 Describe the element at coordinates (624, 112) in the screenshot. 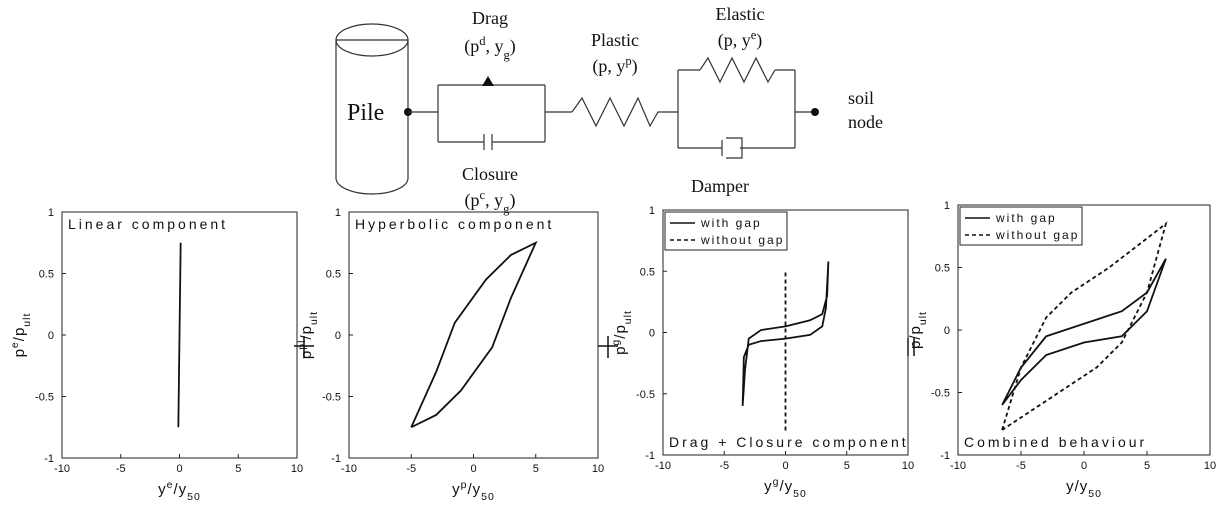

I see `plastic-spring` at that location.